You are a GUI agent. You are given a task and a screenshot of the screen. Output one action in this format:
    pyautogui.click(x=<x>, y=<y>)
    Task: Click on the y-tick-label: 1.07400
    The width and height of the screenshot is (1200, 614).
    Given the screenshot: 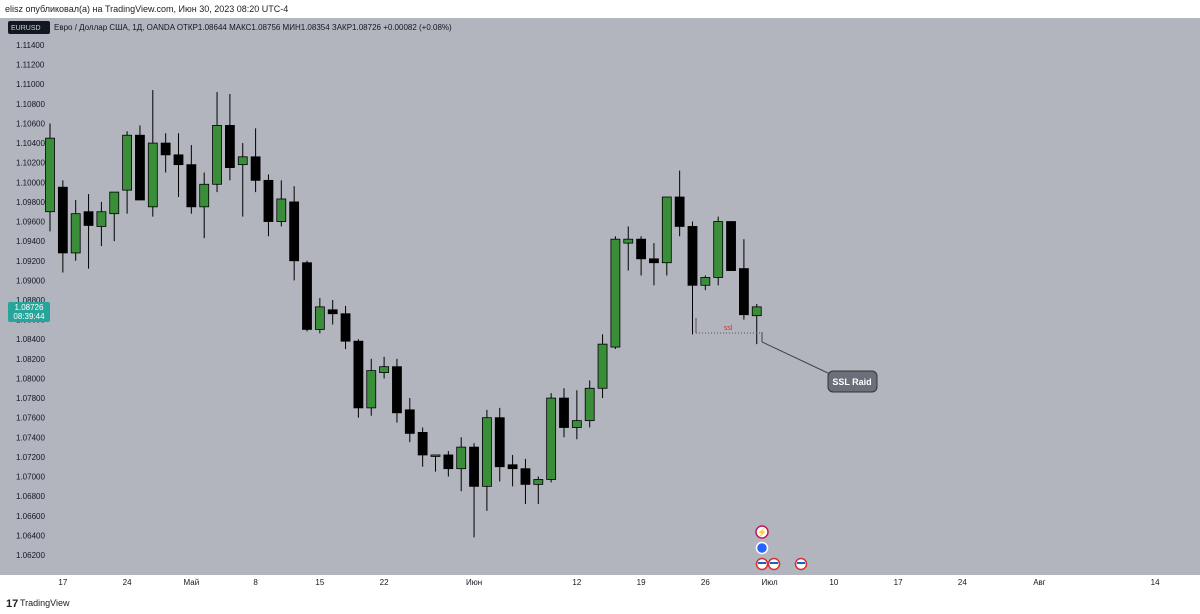 What is the action you would take?
    pyautogui.click(x=30, y=437)
    